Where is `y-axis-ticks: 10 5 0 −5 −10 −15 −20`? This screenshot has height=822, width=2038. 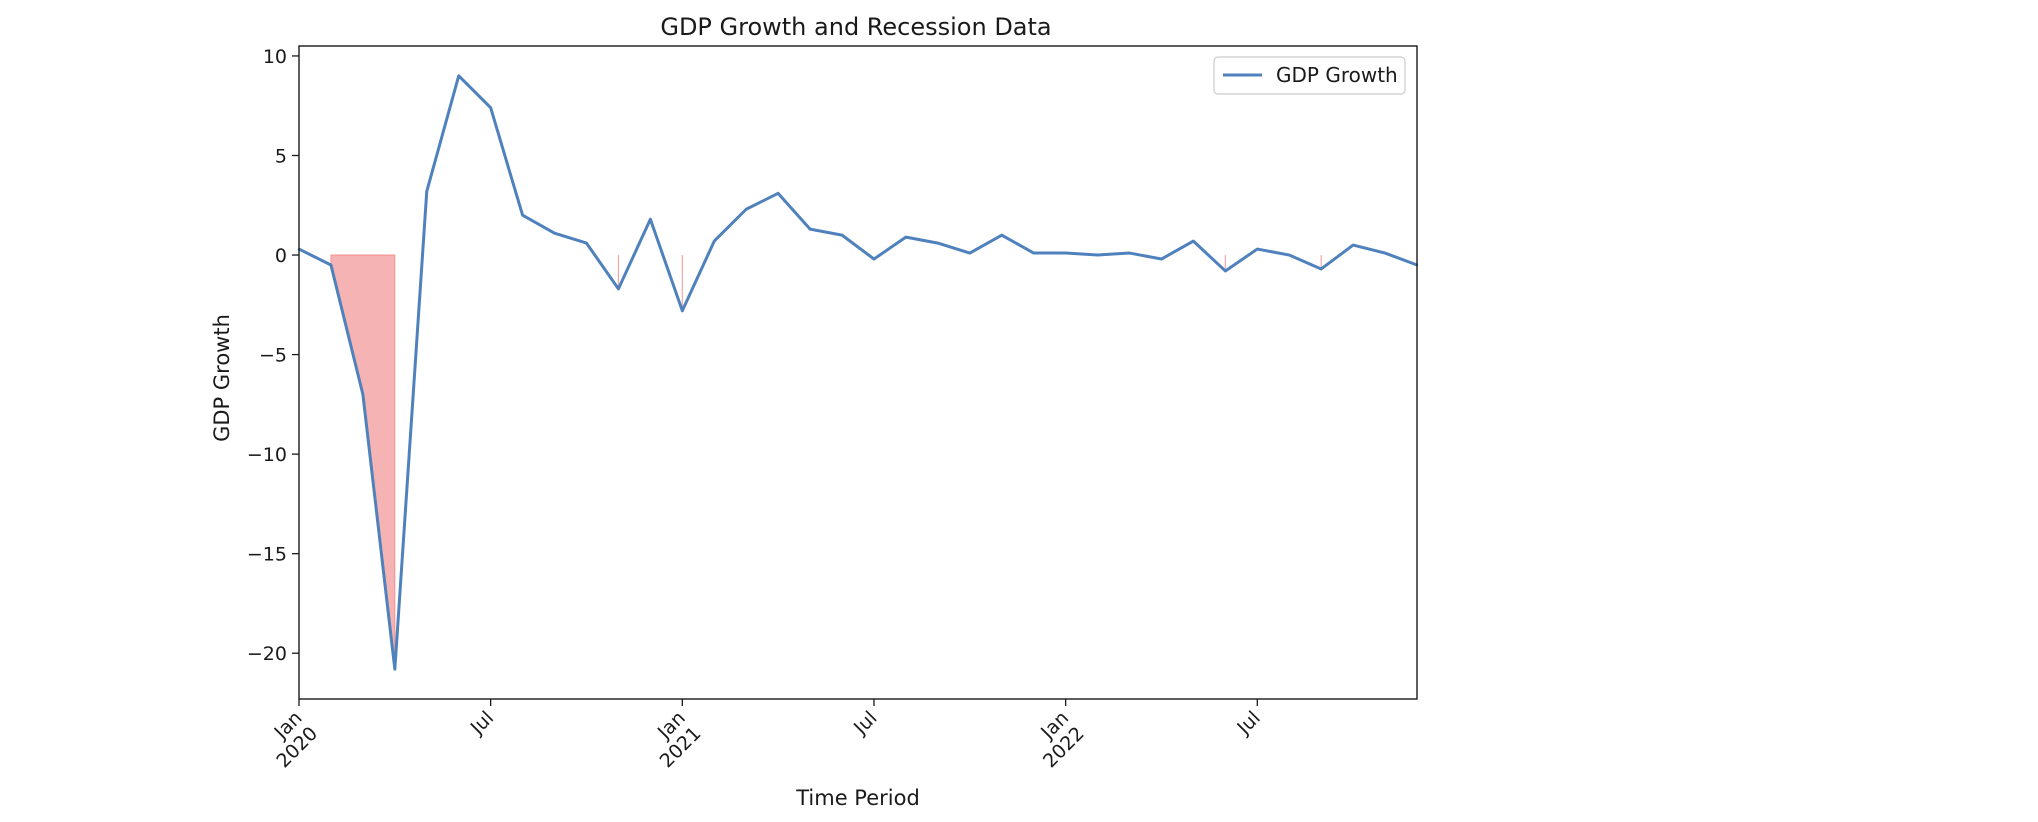
y-axis-ticks: 10 5 0 −5 −10 −15 −20 is located at coordinates (273, 355).